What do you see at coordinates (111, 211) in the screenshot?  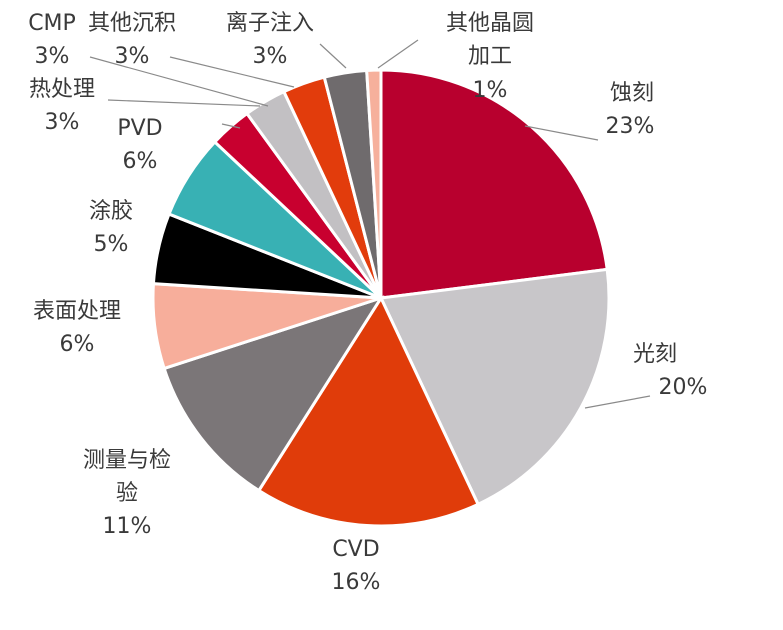 I see `slice-name-label: 涂胶` at bounding box center [111, 211].